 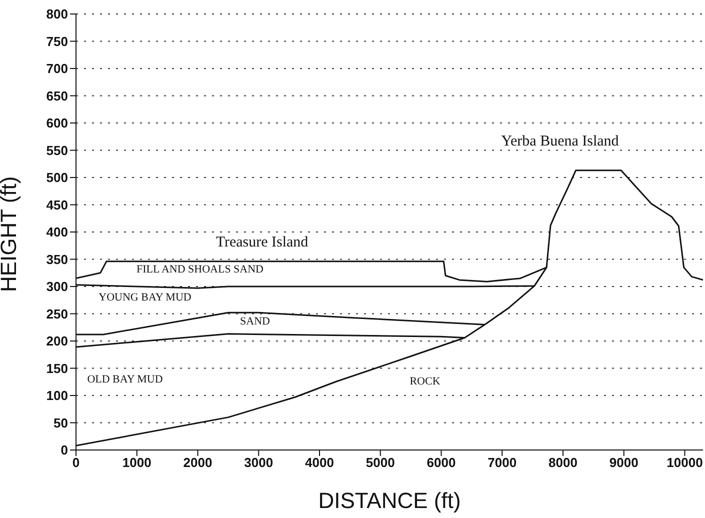 I want to click on y-tick-label: 800, so click(x=57, y=14).